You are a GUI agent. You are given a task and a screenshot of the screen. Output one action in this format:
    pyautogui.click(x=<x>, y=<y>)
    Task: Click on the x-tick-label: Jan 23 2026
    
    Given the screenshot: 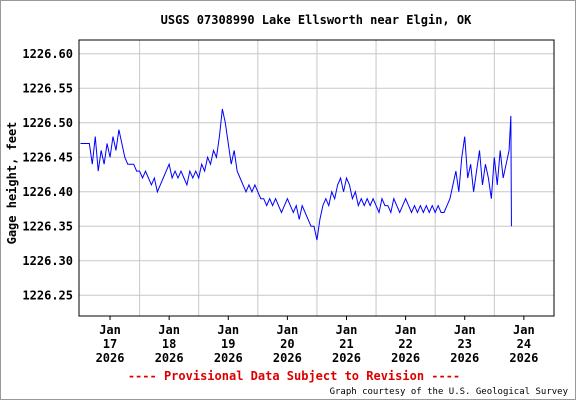 What is the action you would take?
    pyautogui.click(x=464, y=344)
    